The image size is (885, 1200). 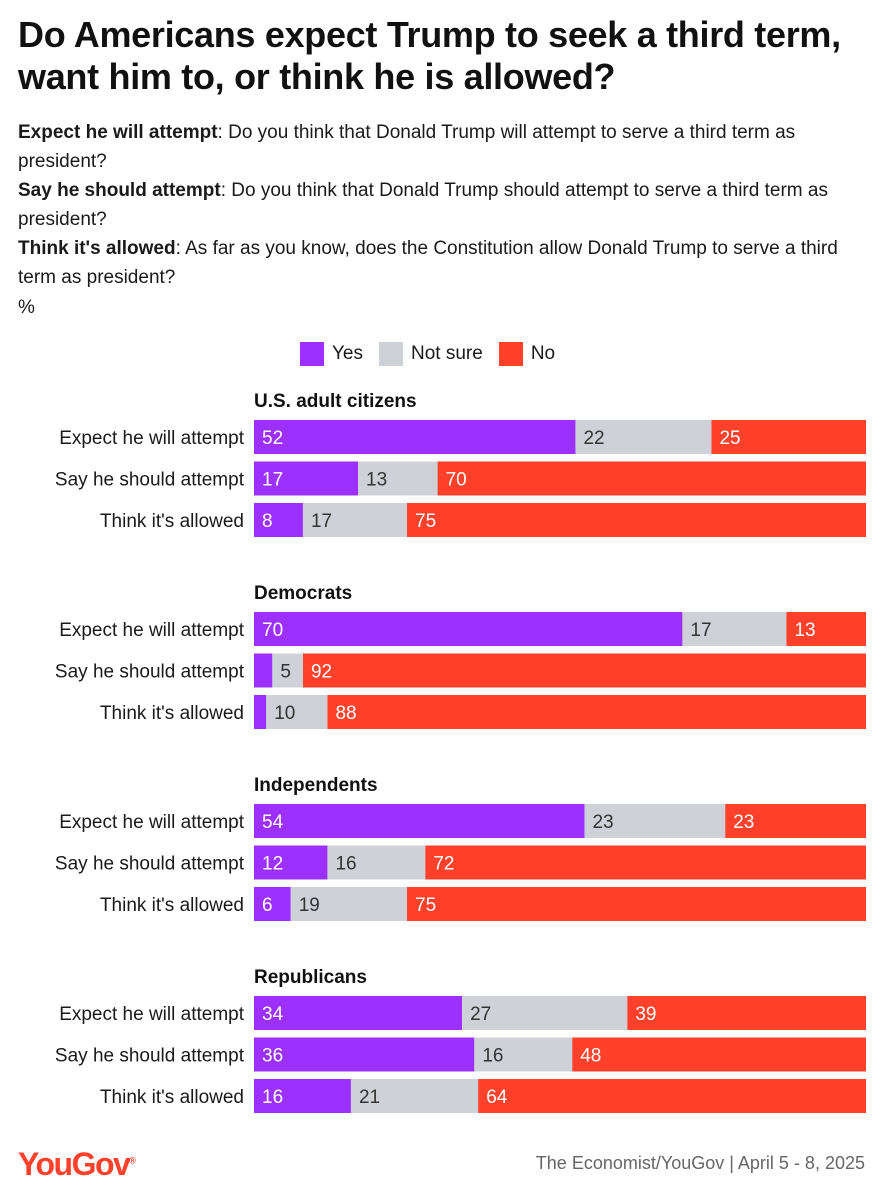 What do you see at coordinates (132, 1160) in the screenshot?
I see `trademark: ®` at bounding box center [132, 1160].